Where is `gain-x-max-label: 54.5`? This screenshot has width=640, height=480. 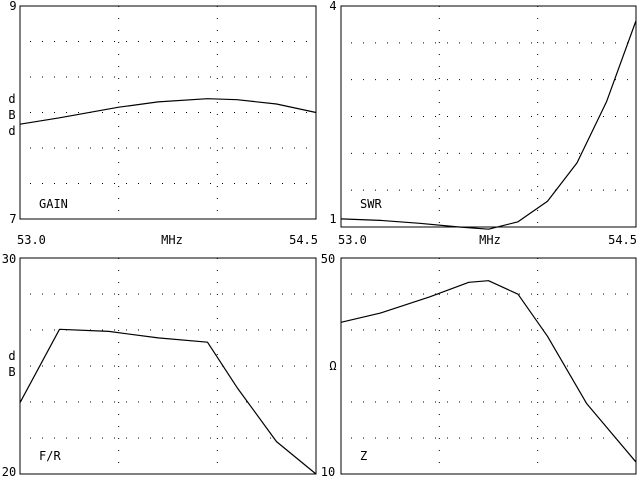 gain-x-max-label: 54.5 is located at coordinates (303, 240).